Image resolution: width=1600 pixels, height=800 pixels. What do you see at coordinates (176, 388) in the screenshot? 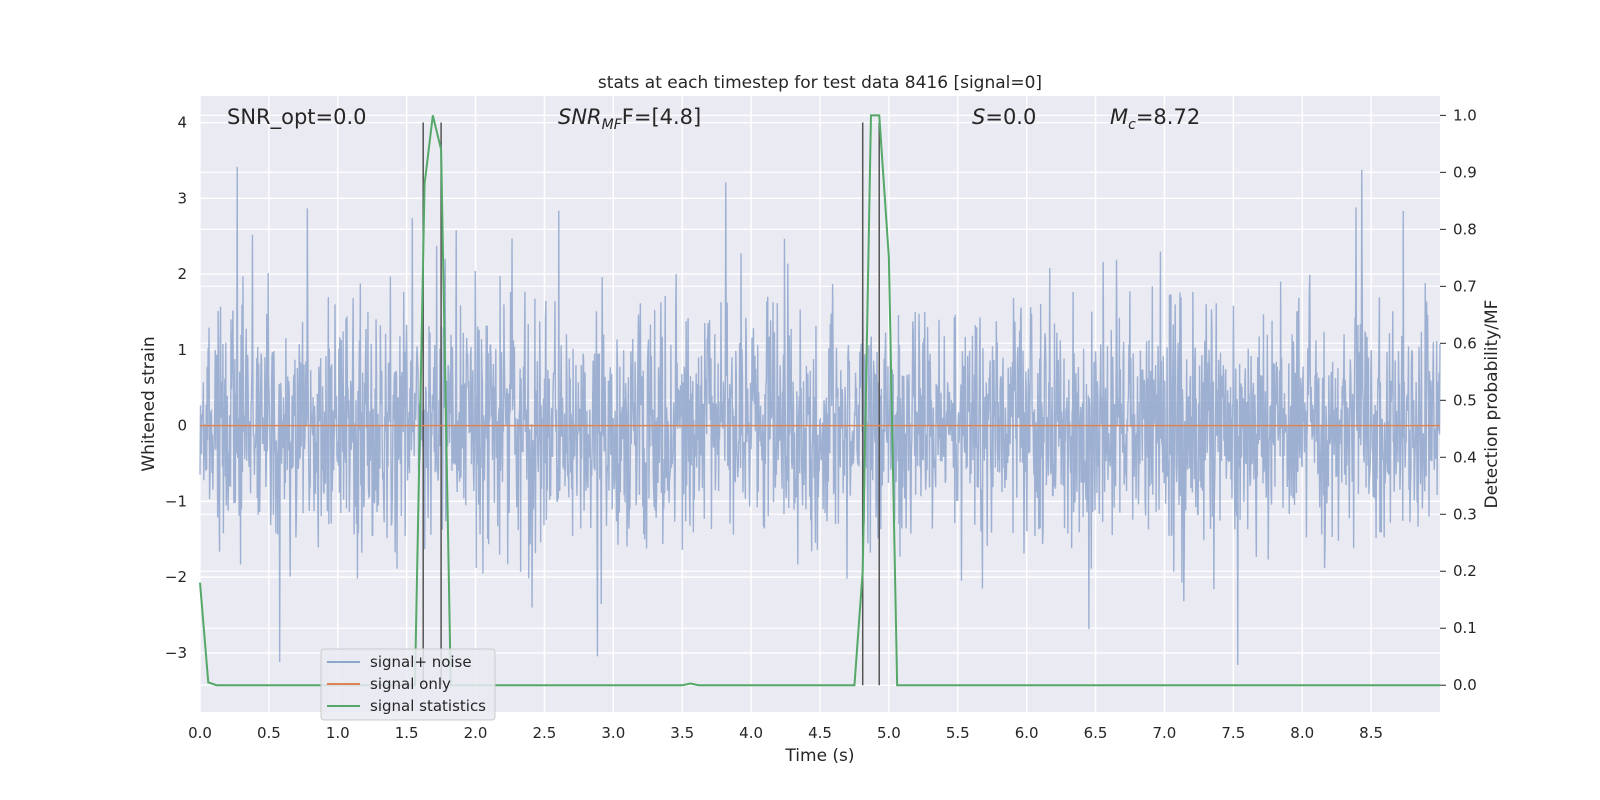
I see `y-axis-ticks: 4 3 2 1 0 −1 −2 −3` at bounding box center [176, 388].